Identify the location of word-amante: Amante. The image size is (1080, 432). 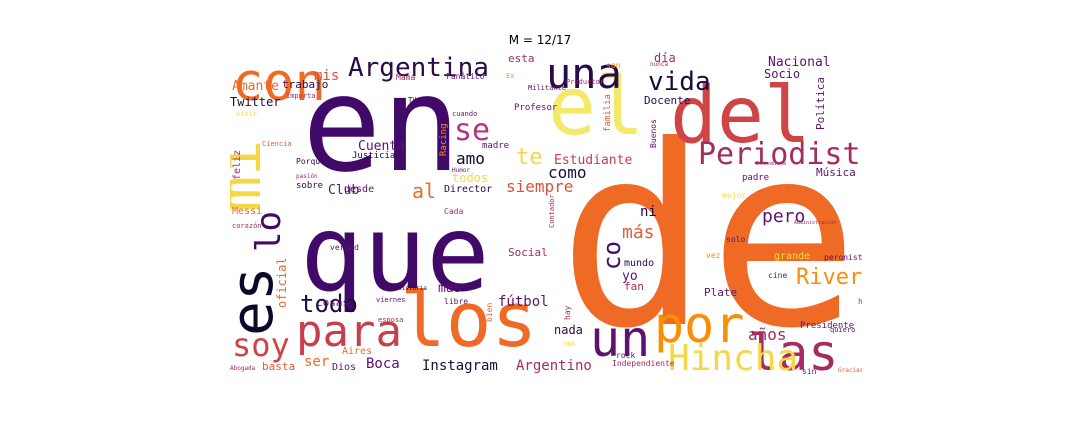
(255, 86).